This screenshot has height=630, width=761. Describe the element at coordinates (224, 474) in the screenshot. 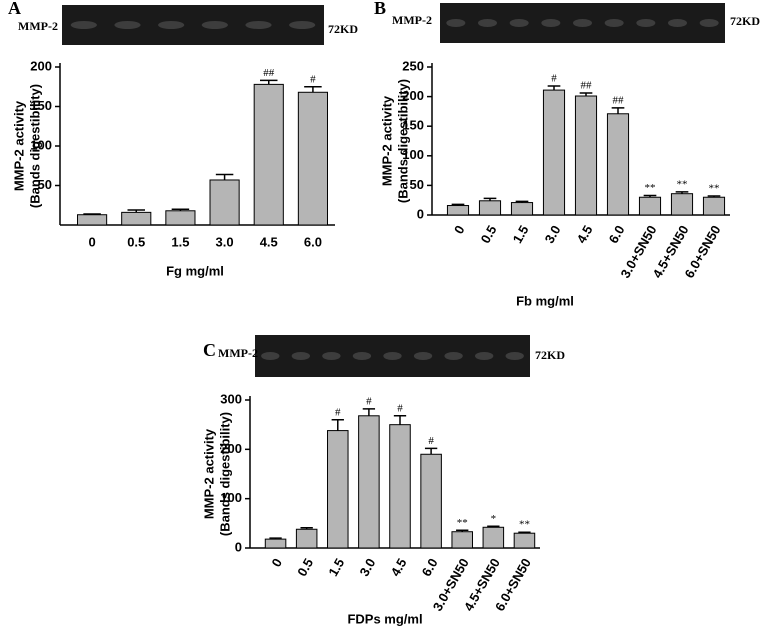

I see `y-axis-label: (Bands digestibility)` at that location.